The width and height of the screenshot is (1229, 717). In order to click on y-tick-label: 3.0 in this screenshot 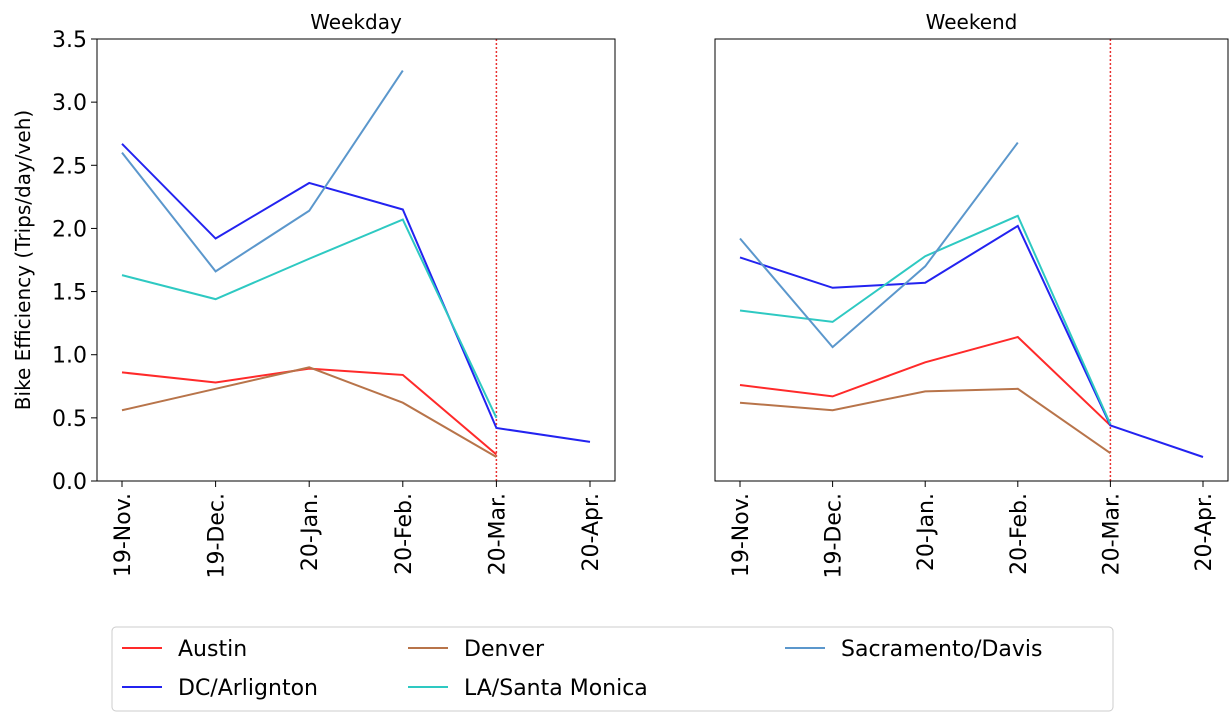, I will do `click(69, 103)`.